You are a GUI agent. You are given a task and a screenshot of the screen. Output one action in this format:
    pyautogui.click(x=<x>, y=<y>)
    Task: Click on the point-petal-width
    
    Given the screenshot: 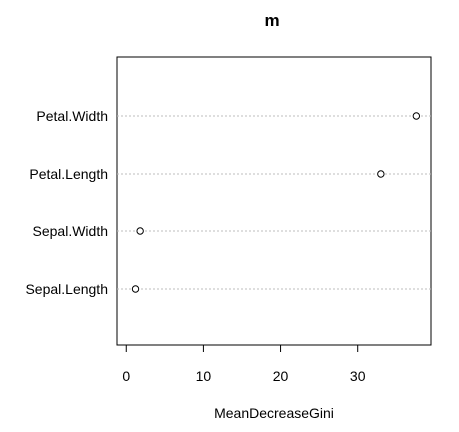 What is the action you would take?
    pyautogui.click(x=416, y=116)
    